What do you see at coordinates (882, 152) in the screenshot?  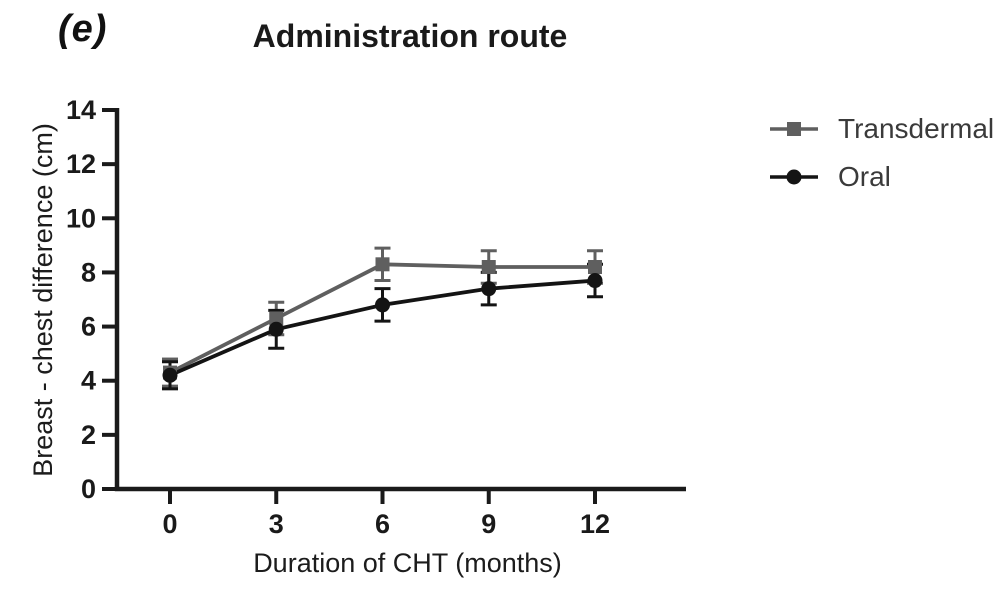 I see `legend: Transdermal Oral` at bounding box center [882, 152].